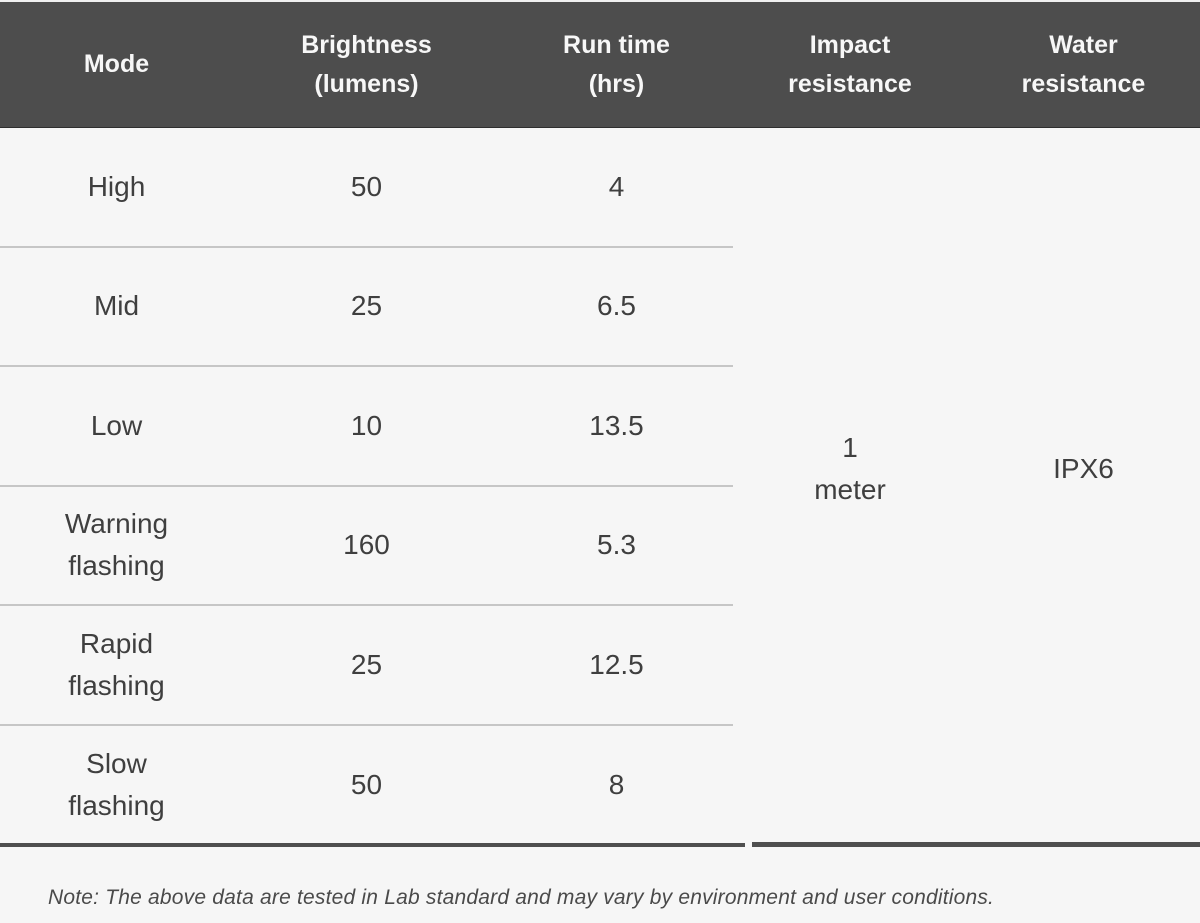 Image resolution: width=1200 pixels, height=923 pixels. Describe the element at coordinates (1083, 64) in the screenshot. I see `header-cell-water-resistance: Water resistance` at that location.